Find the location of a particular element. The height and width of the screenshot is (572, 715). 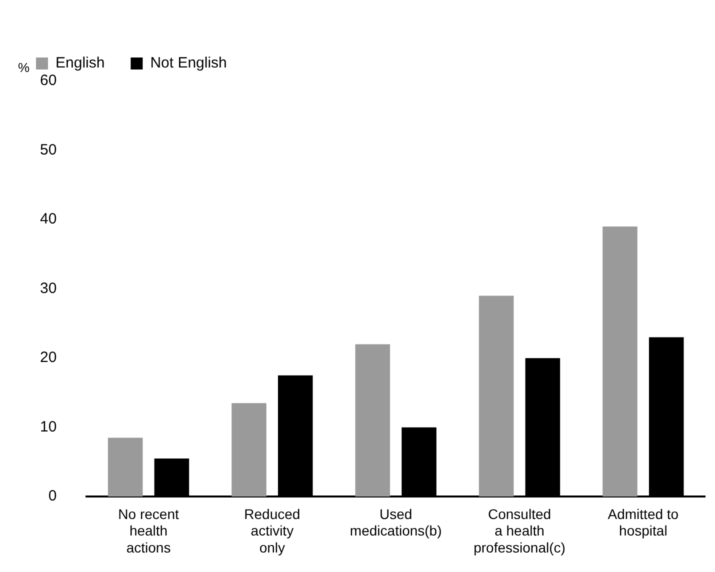

y-tick-label: 30 is located at coordinates (48, 288).